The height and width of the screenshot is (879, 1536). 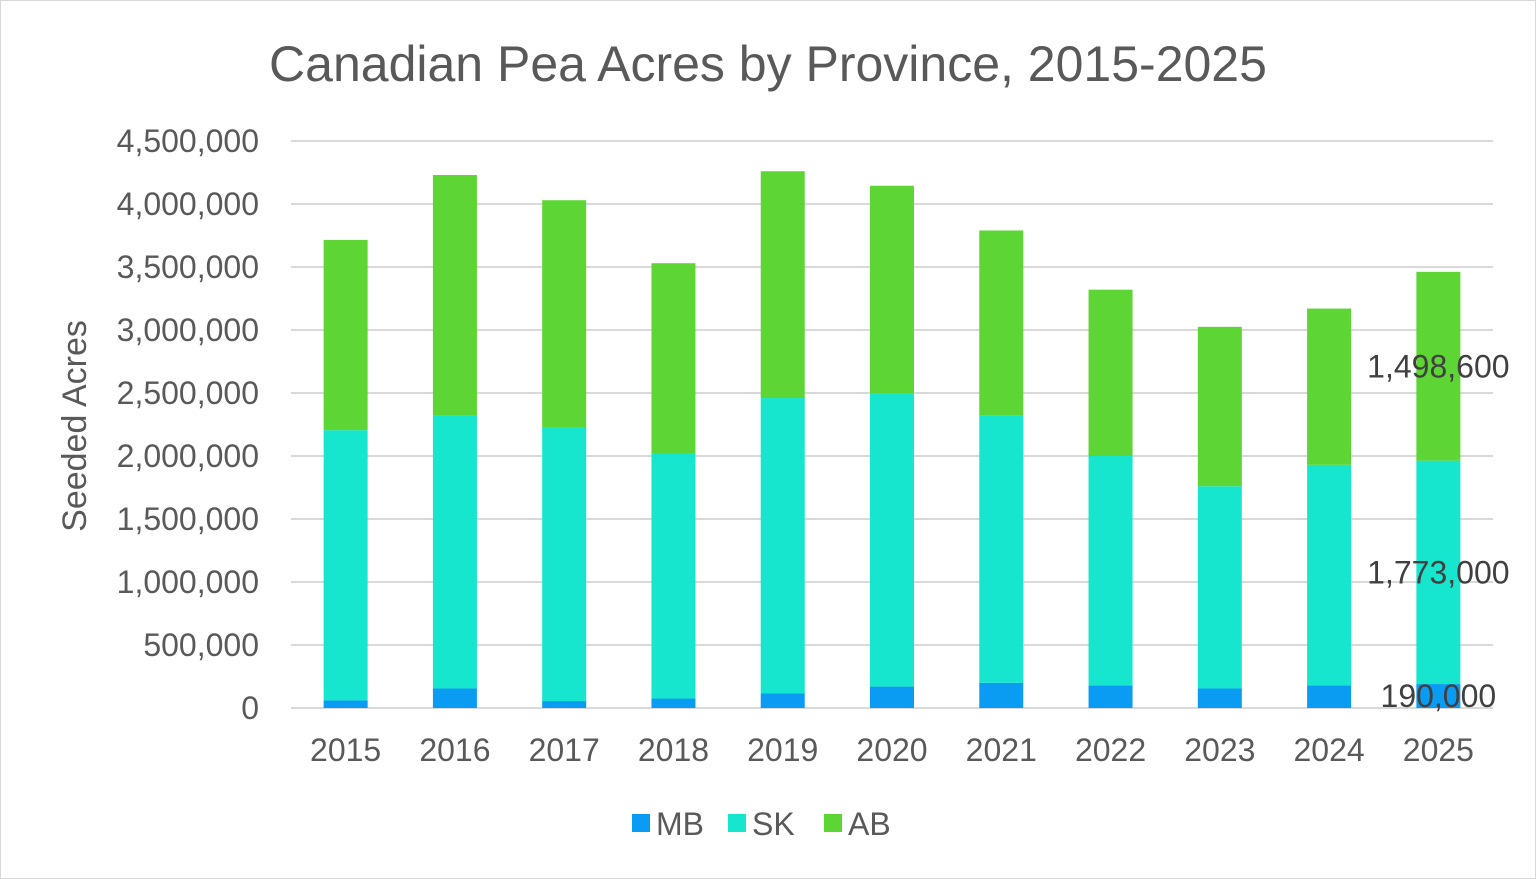 I want to click on data-labels: 1,498,600 1,773,000 190,000, so click(x=1438, y=531).